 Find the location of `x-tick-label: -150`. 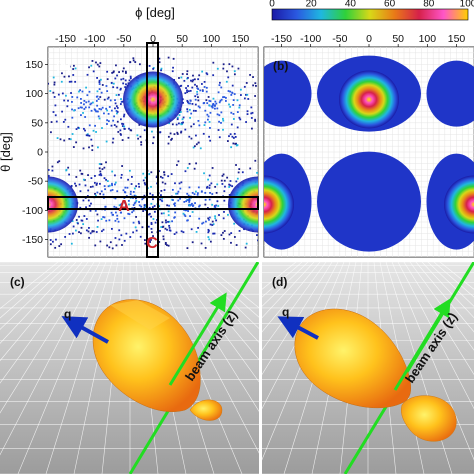

x-tick-label: -150 is located at coordinates (65, 39).